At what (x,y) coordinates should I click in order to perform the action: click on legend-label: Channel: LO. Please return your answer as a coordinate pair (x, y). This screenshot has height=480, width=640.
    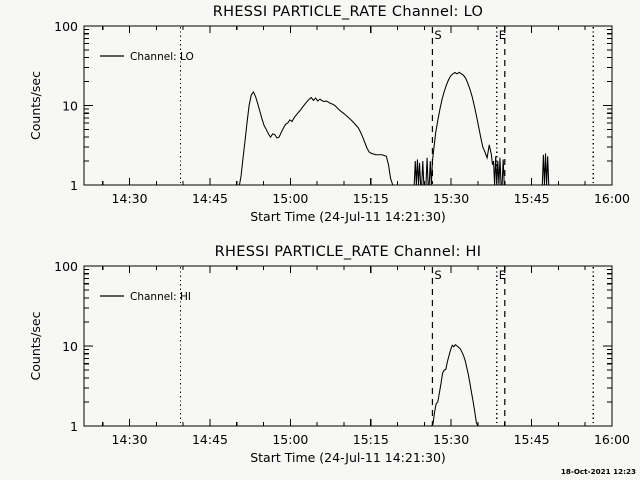
    Looking at the image, I should click on (162, 57).